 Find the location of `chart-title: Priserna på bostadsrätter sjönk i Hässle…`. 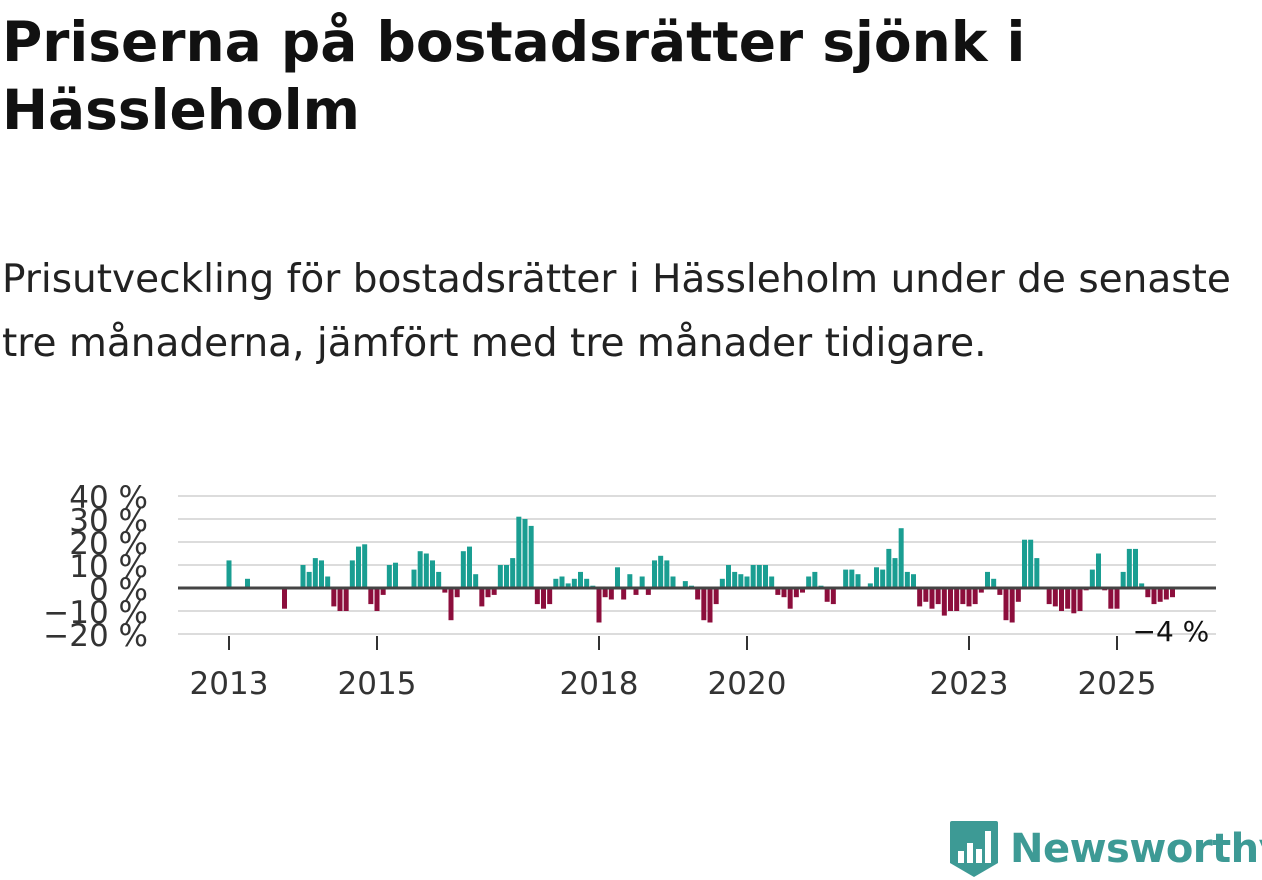

chart-title: Priserna på bostadsrätter sjönk i Hässle… is located at coordinates (514, 76).